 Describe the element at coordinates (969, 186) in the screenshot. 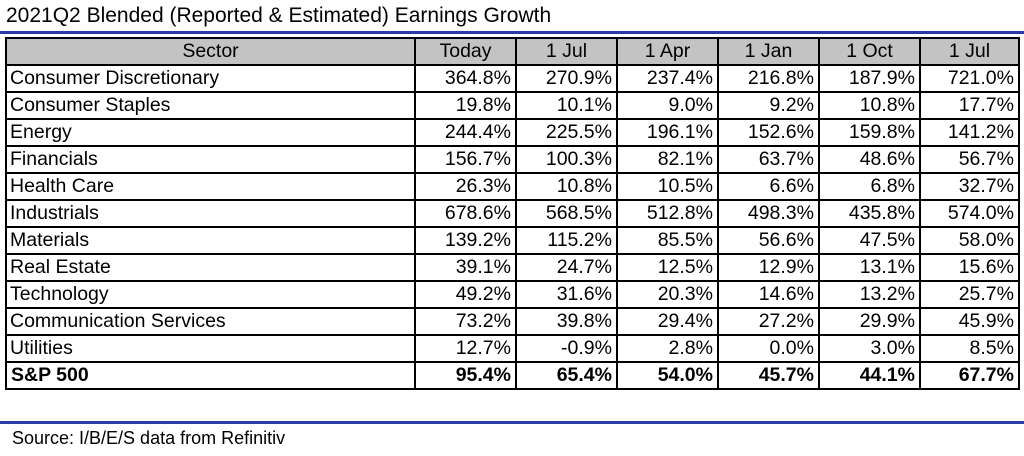

I see `value-cell: 32.7%` at that location.